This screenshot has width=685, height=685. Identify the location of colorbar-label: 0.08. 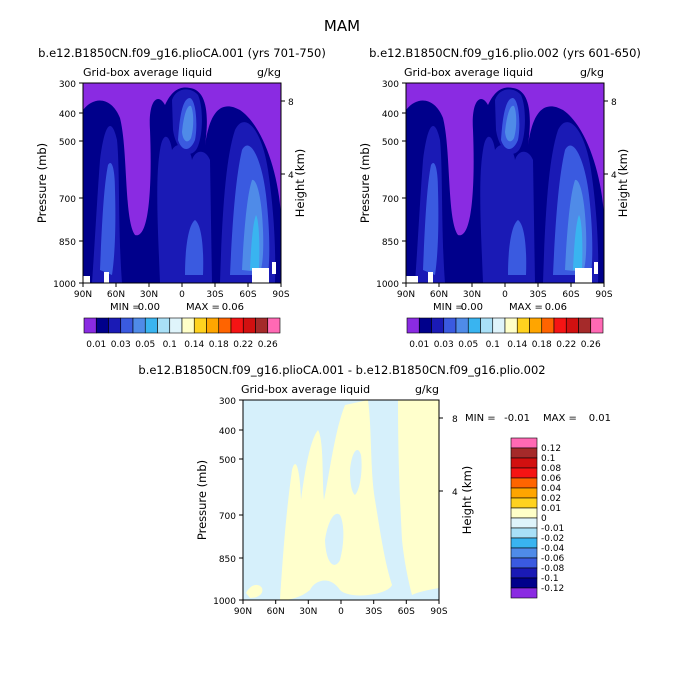
(551, 469).